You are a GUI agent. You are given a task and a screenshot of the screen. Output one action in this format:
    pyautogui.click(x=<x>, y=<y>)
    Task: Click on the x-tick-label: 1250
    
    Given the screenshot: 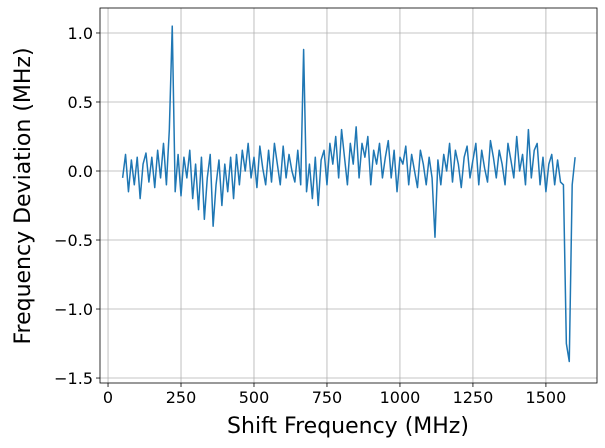 What is the action you would take?
    pyautogui.click(x=473, y=397)
    